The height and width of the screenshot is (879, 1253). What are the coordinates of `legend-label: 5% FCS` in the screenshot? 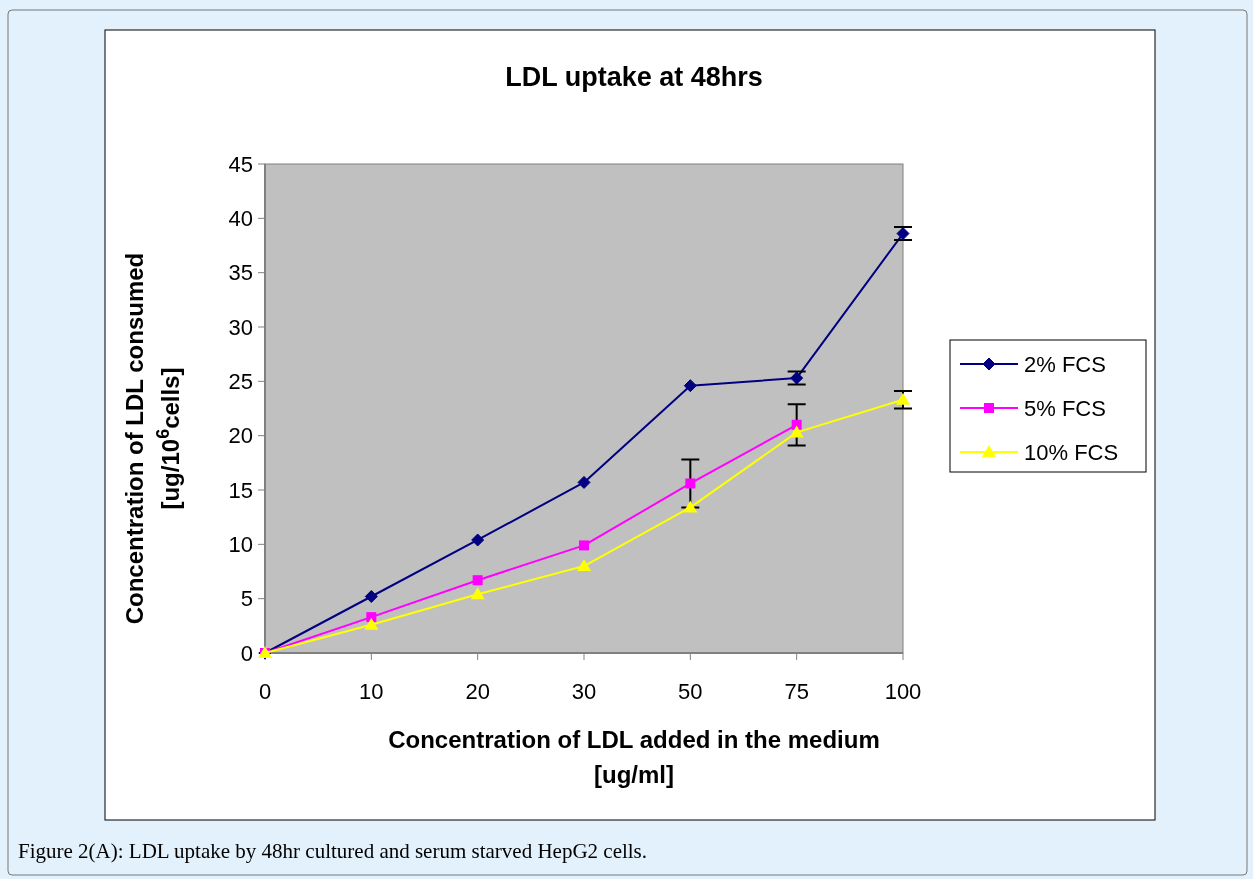 It's located at (1065, 408).